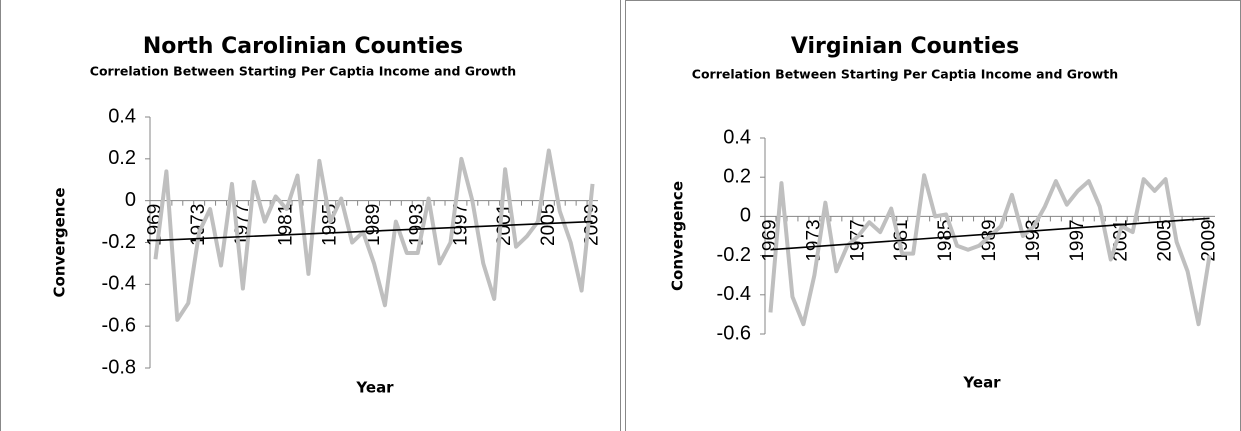 This screenshot has width=1241, height=431. What do you see at coordinates (198, 225) in the screenshot?
I see `x-tick-label: 1973` at bounding box center [198, 225].